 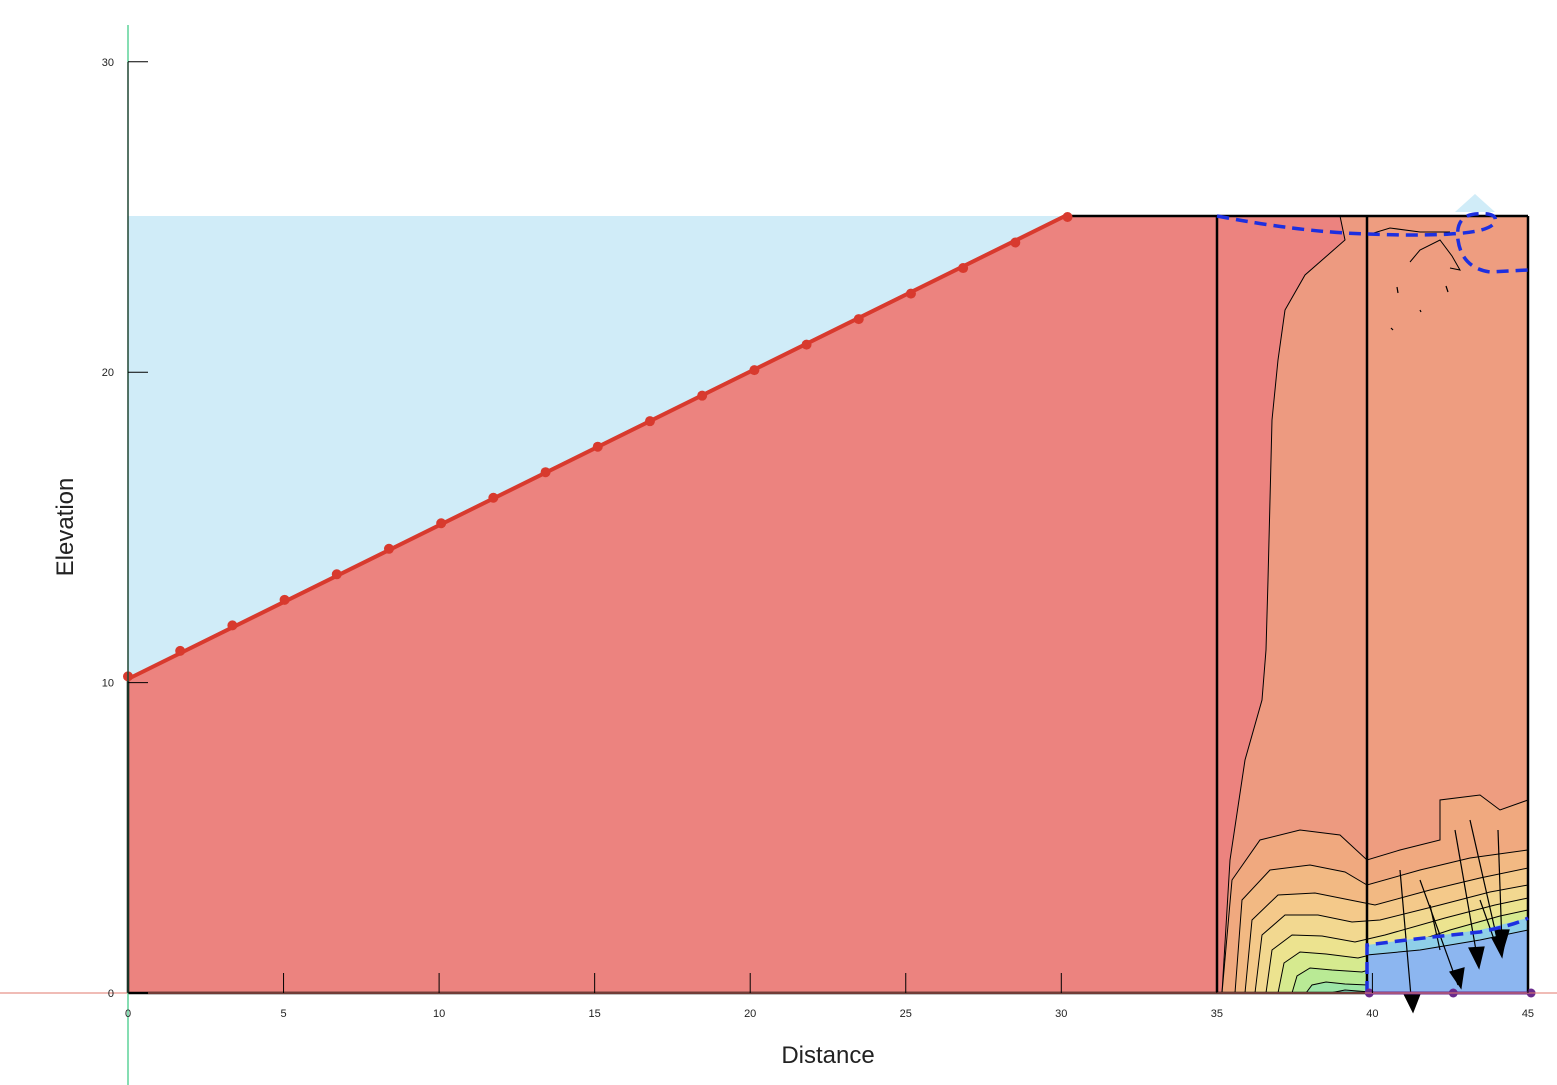 What do you see at coordinates (111, 994) in the screenshot?
I see `y-tick-label: 0` at bounding box center [111, 994].